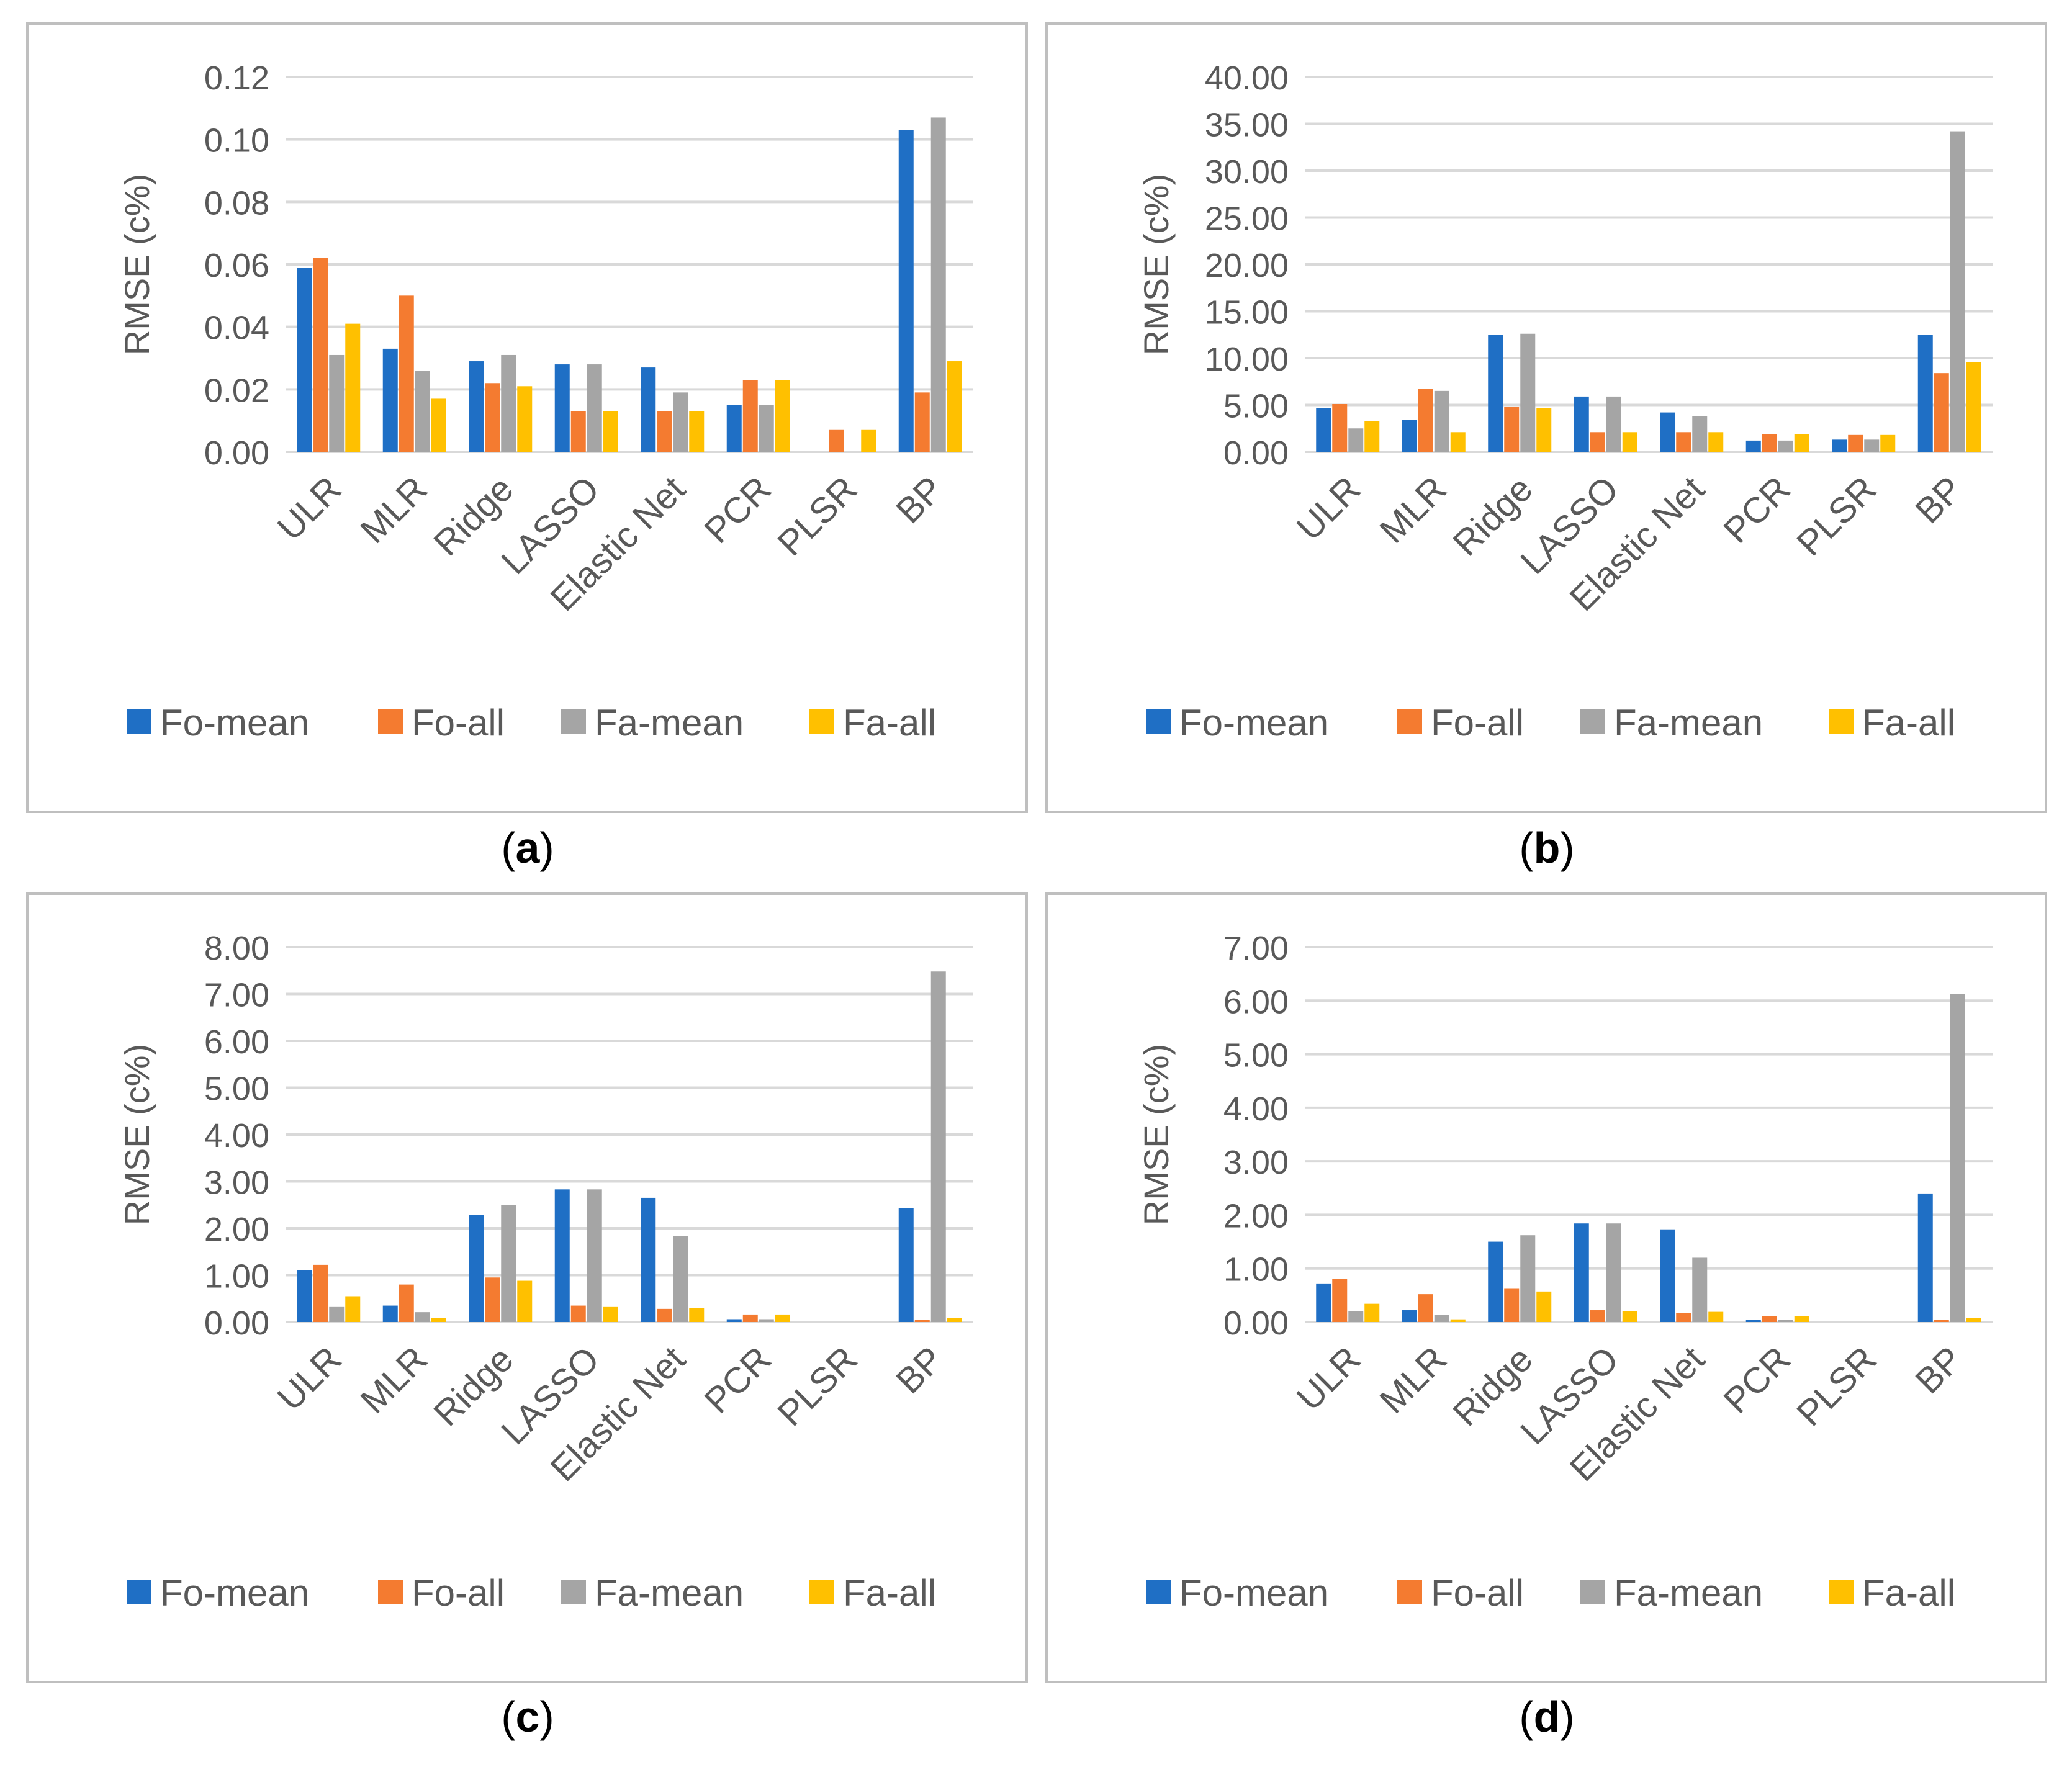  Describe the element at coordinates (527, 848) in the screenshot. I see `panel-caption: (a)` at that location.